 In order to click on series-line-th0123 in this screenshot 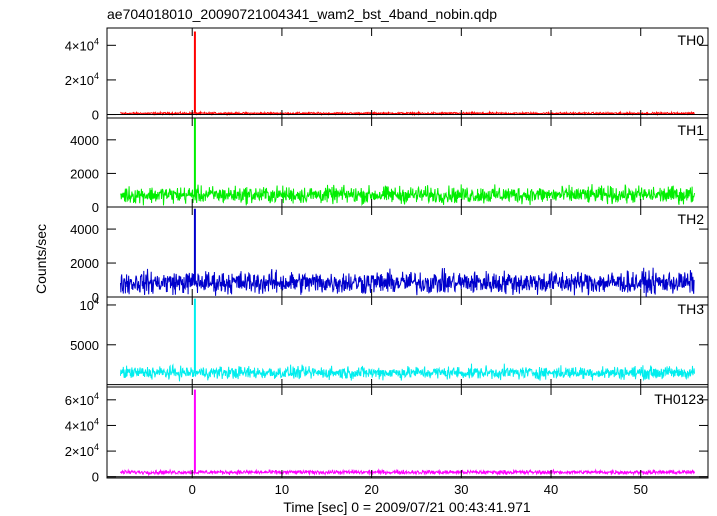, I will do `click(407, 472)`.